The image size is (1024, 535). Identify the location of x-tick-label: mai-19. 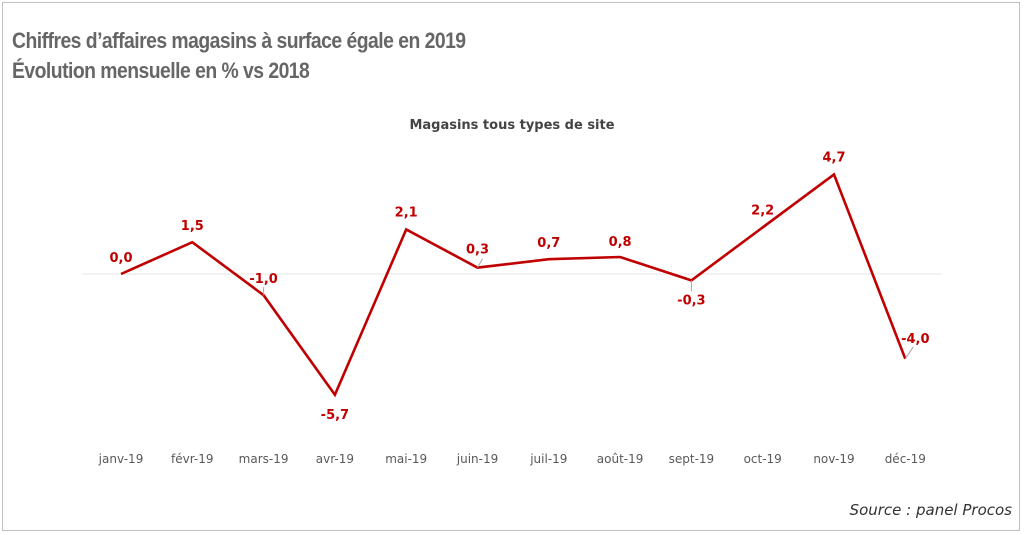
(406, 459).